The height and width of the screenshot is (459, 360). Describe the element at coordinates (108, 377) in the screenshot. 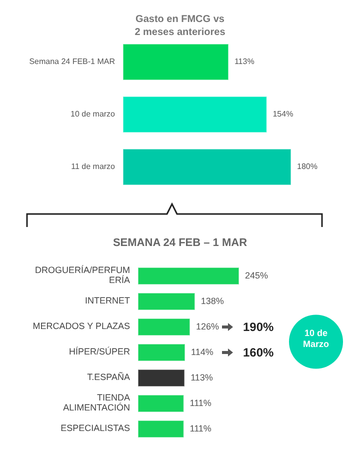

I see `y-tick-label: T.ESPAÑA` at that location.